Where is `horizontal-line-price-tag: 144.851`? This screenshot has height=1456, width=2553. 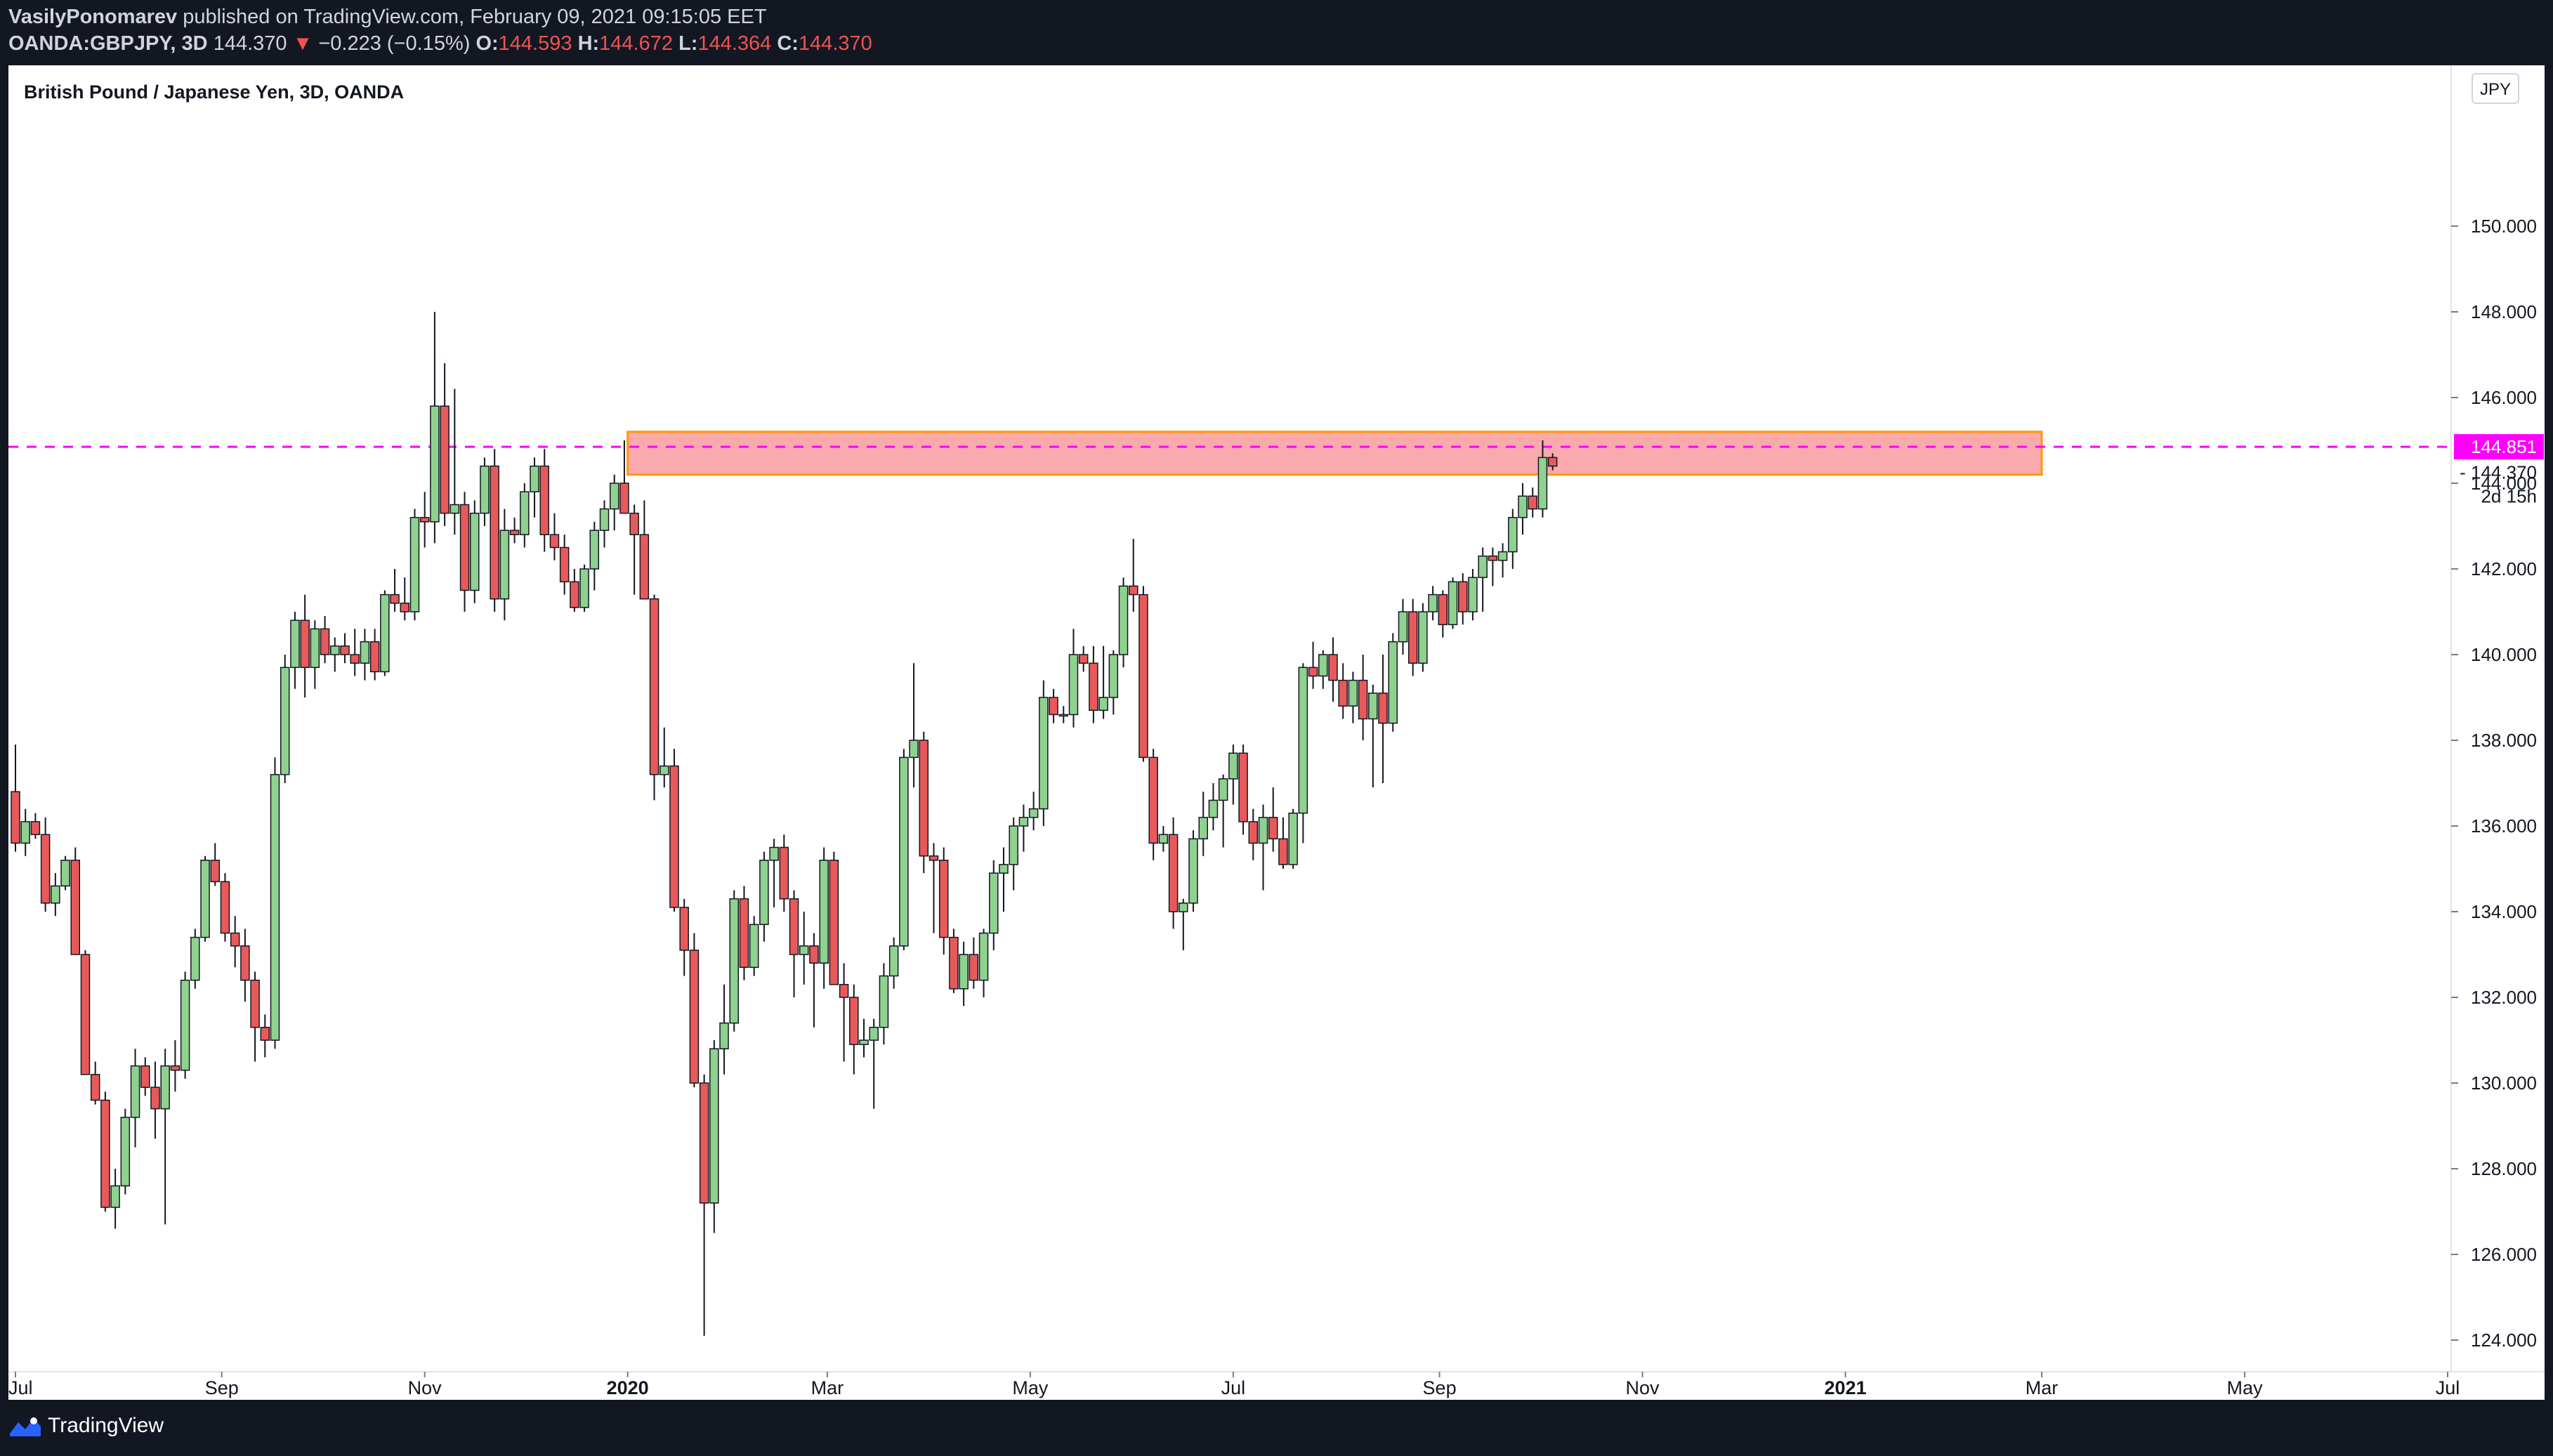
horizontal-line-price-tag: 144.851 is located at coordinates (2499, 447).